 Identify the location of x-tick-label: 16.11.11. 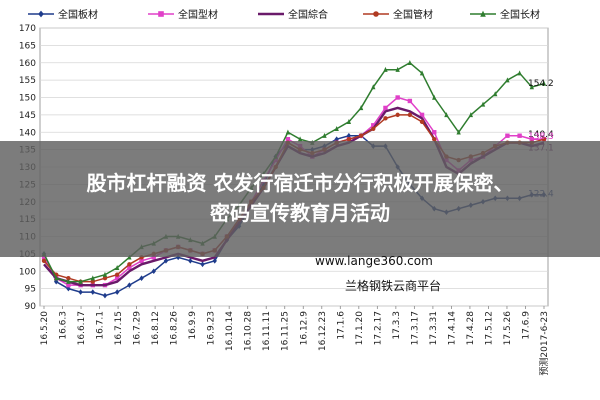
(267, 331).